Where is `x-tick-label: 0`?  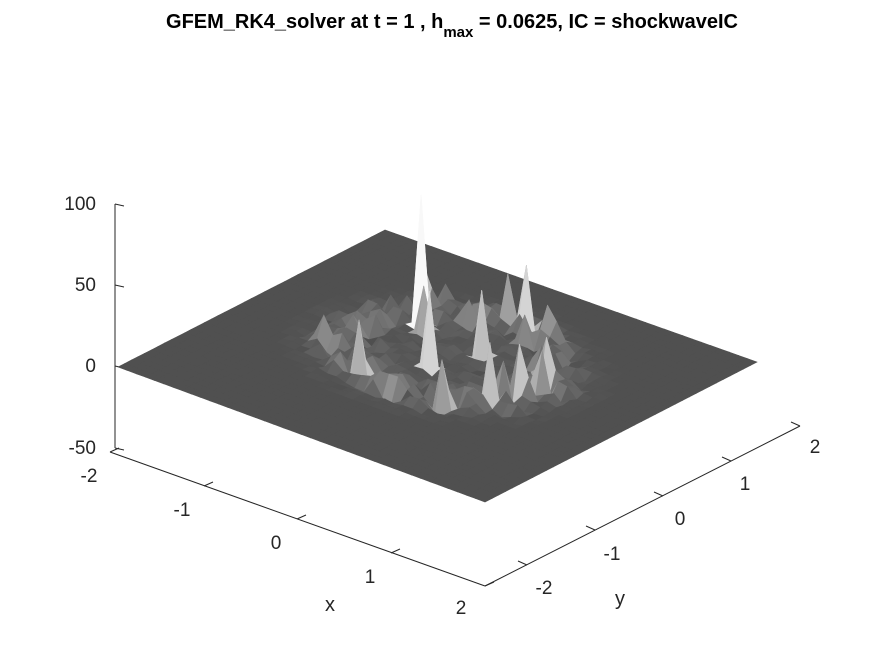
x-tick-label: 0 is located at coordinates (276, 543).